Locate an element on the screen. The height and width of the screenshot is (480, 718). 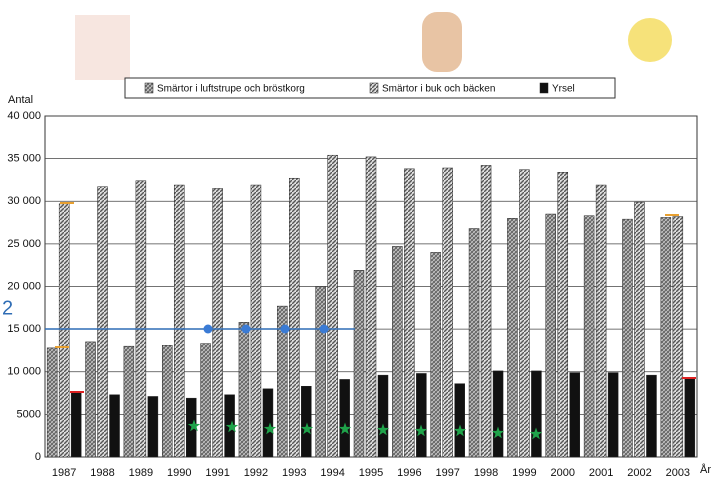
x-tick-label: 1997 is located at coordinates (447, 473).